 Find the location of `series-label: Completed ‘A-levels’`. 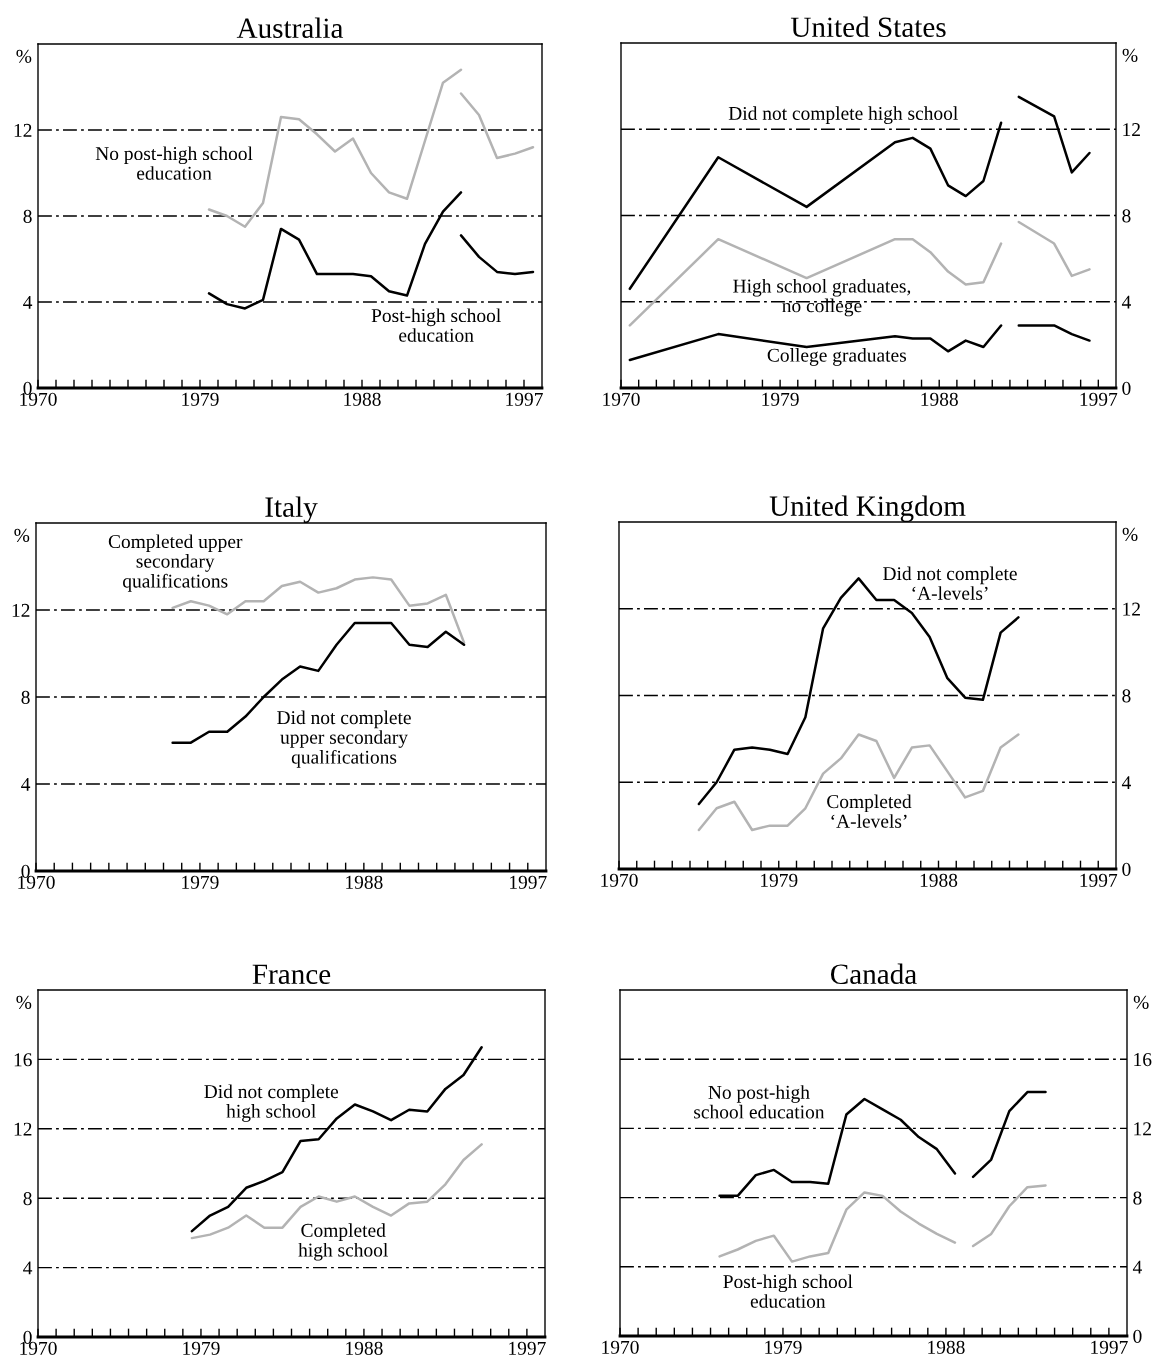

series-label: Completed ‘A-levels’ is located at coordinates (869, 811).